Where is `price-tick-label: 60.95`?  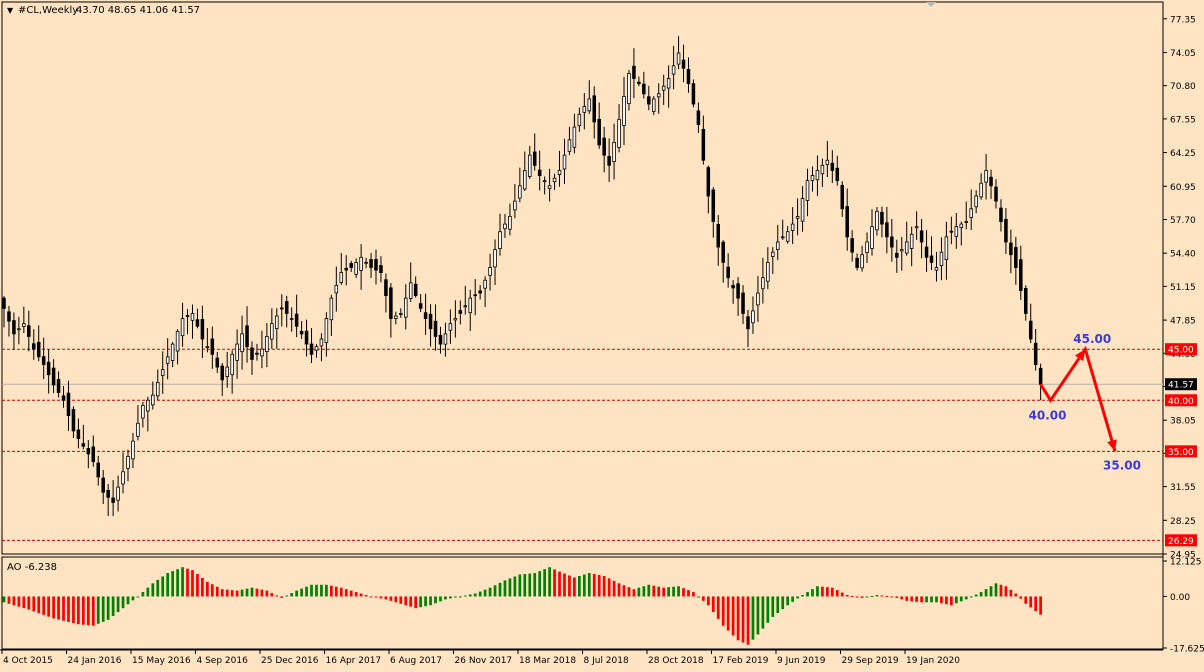 price-tick-label: 60.95 is located at coordinates (1183, 188).